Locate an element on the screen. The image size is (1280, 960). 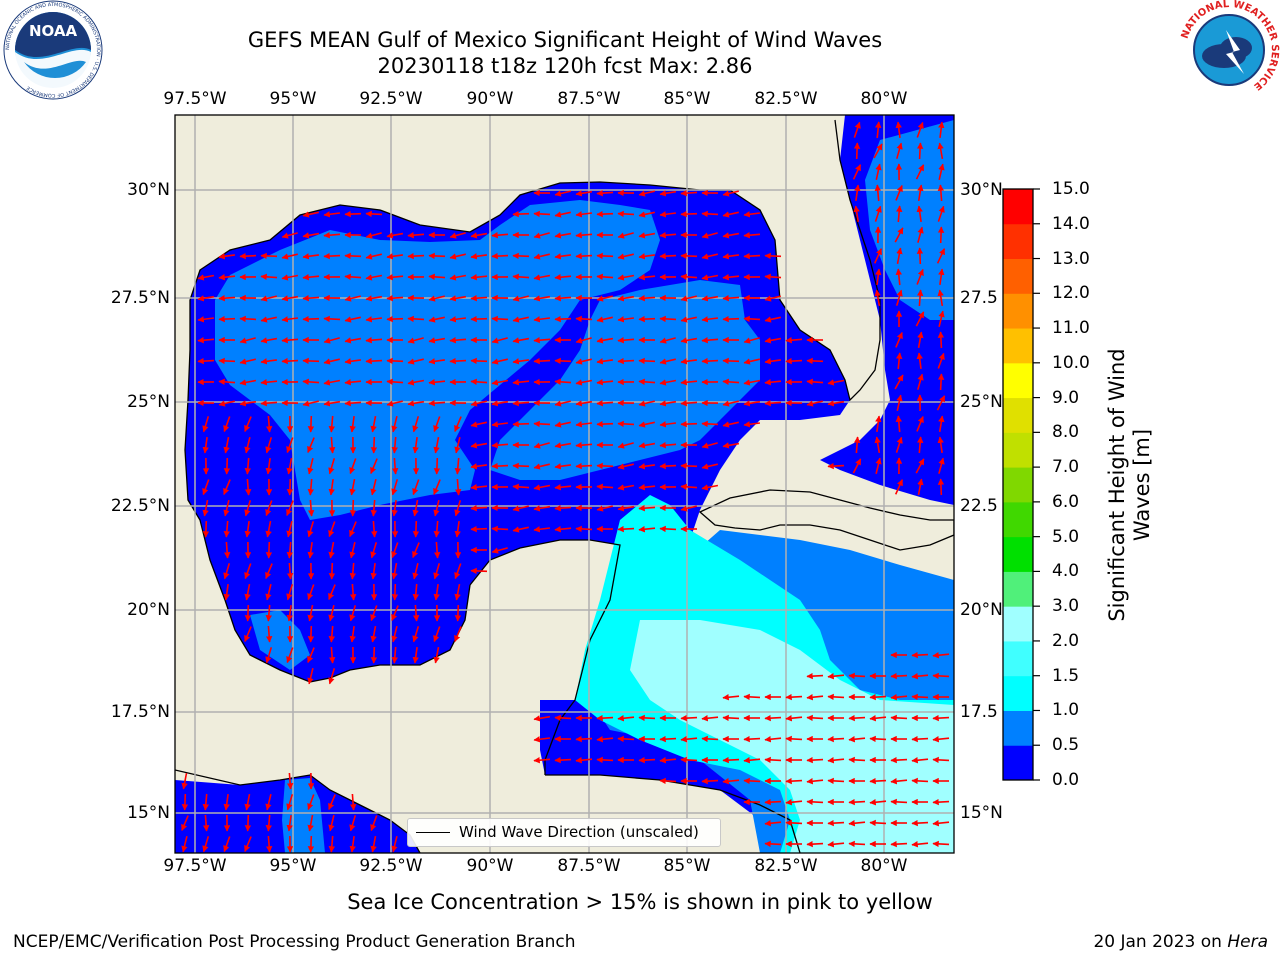
colorbar-frame is located at coordinates (1018, 484).